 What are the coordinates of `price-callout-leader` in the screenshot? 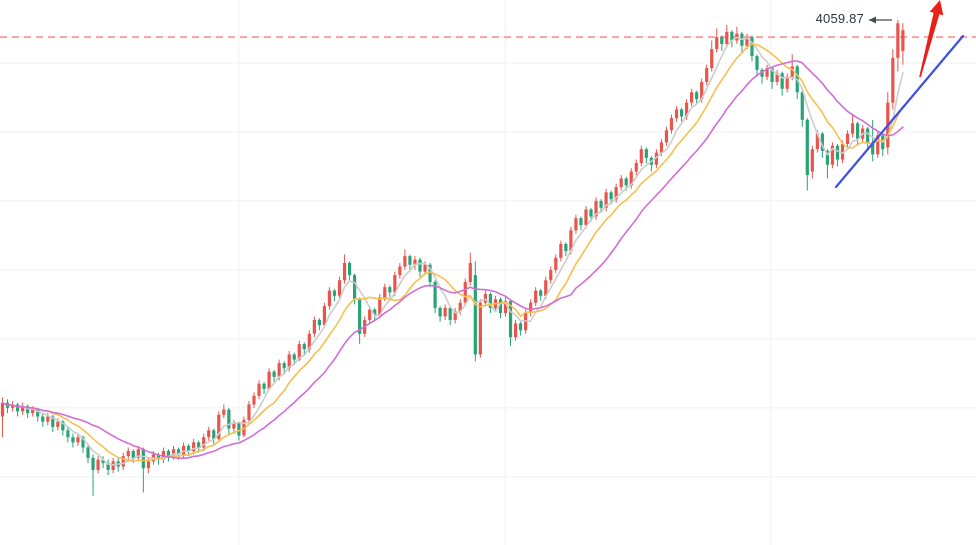 It's located at (880, 20).